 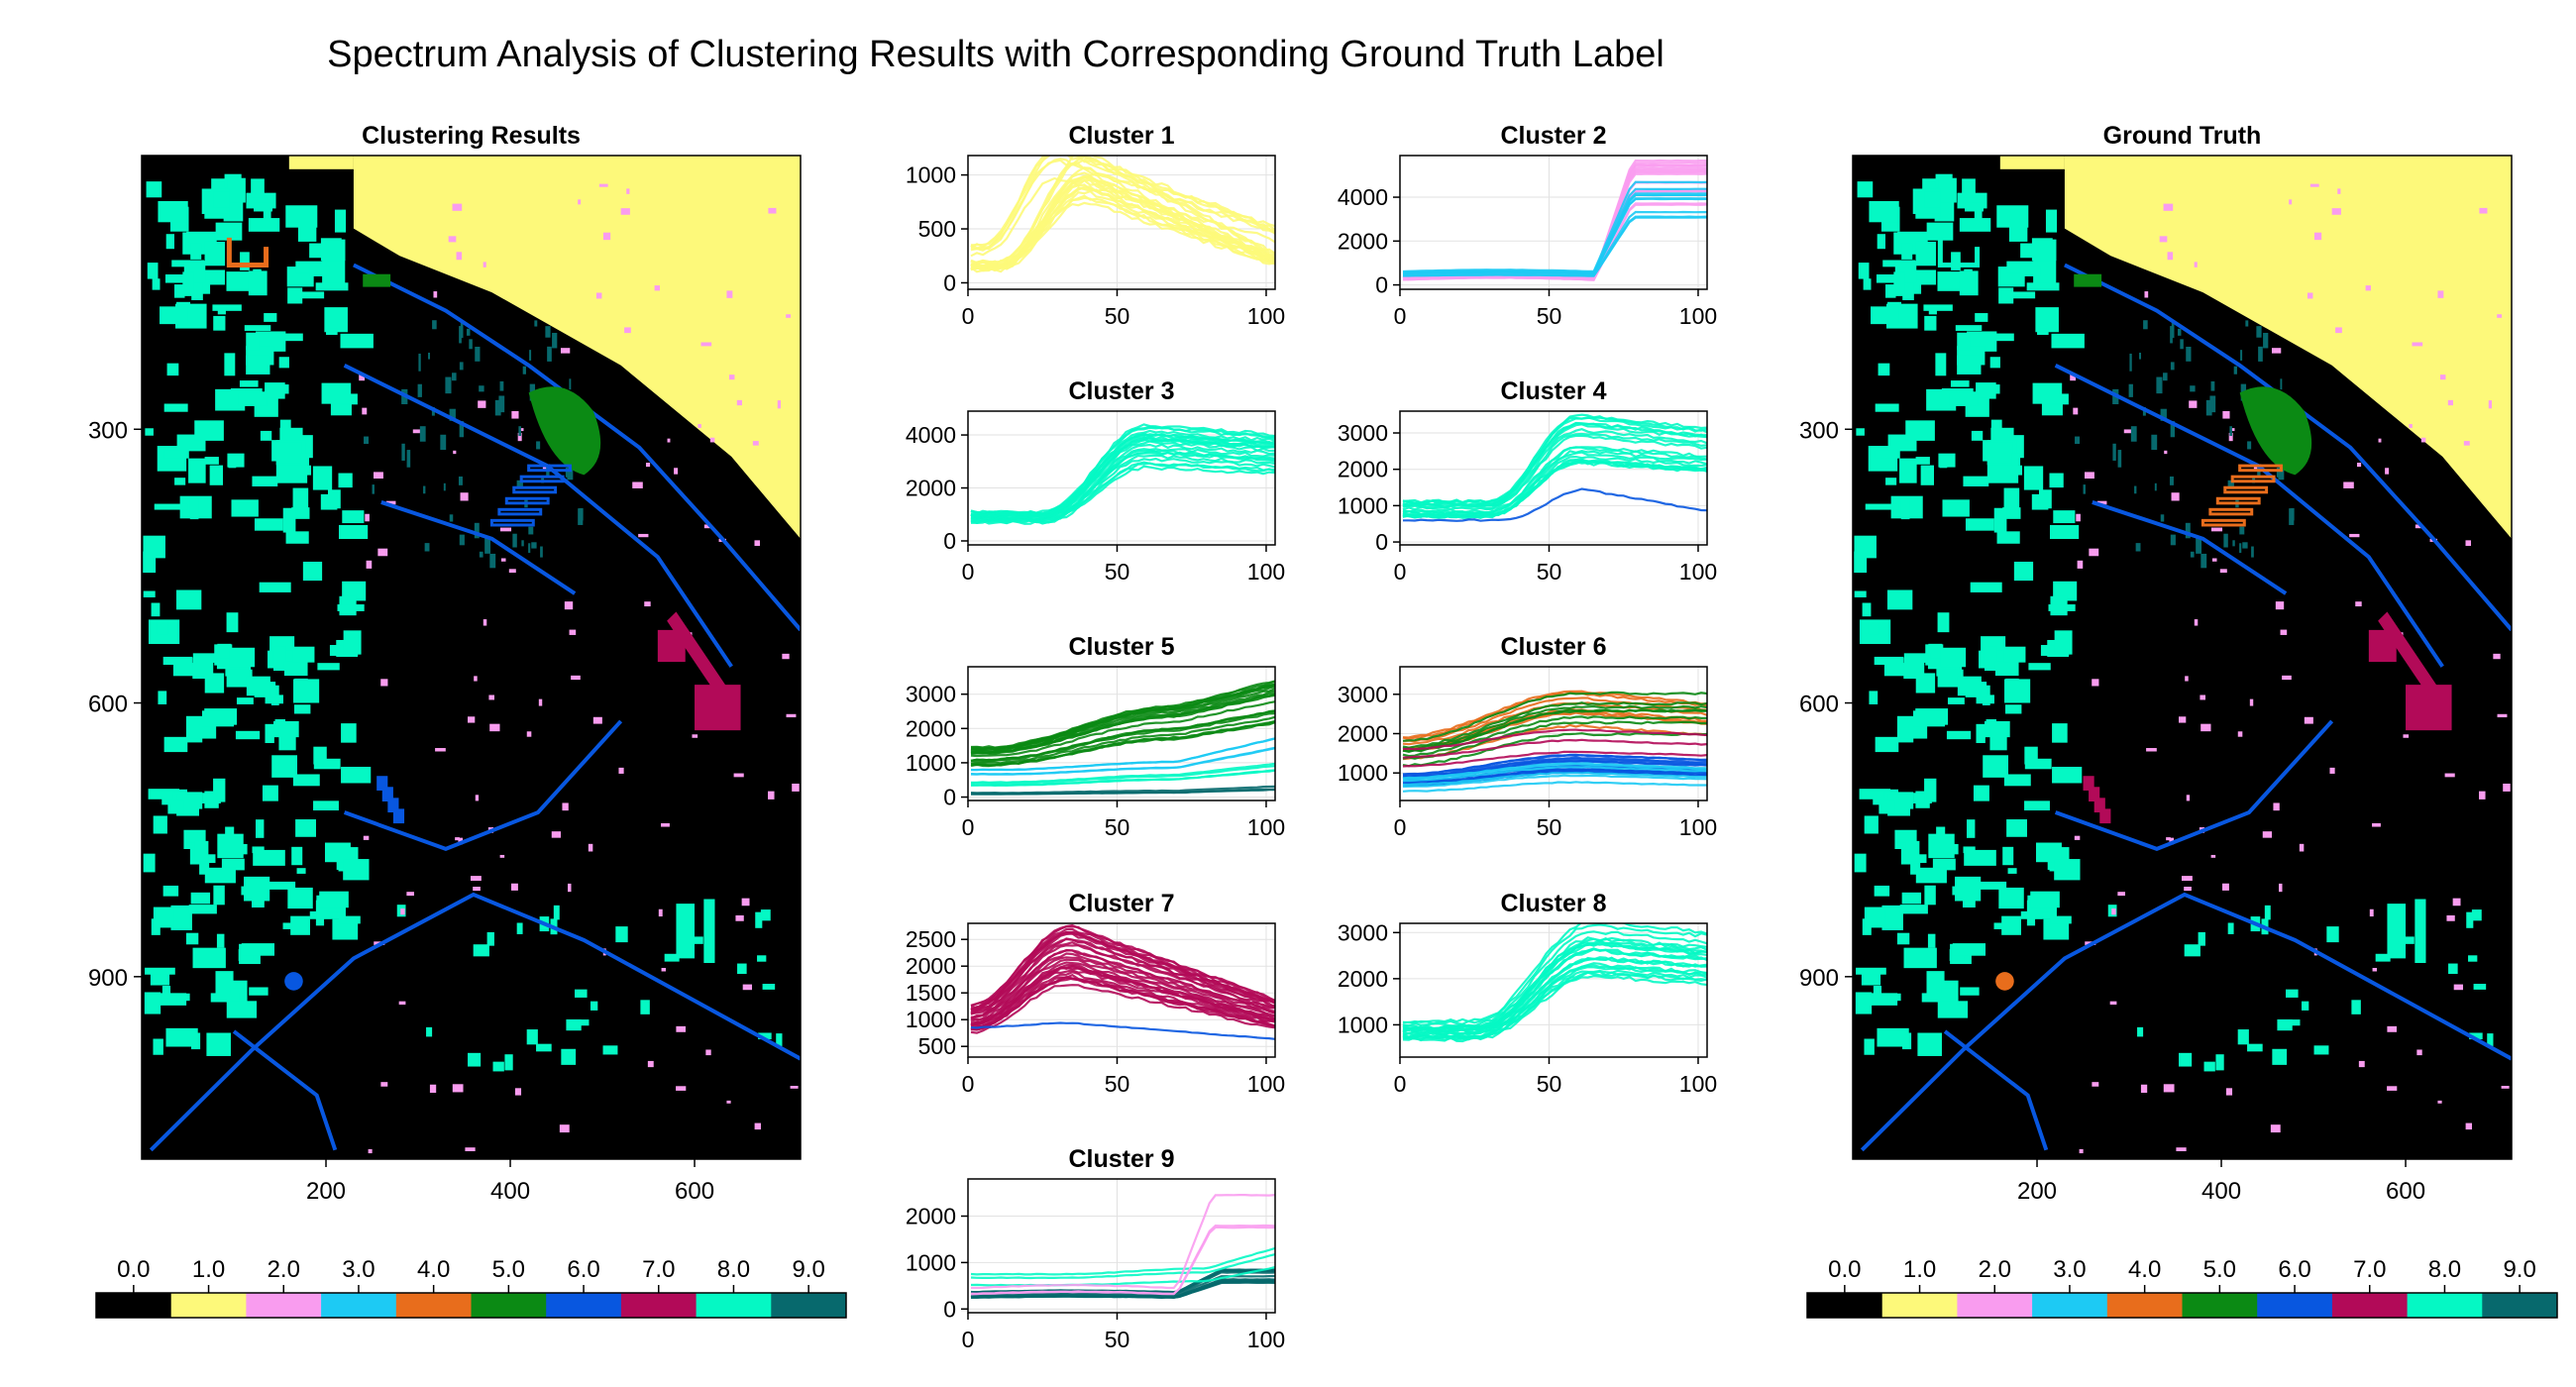 I want to click on y-tick-label: 1000, so click(x=931, y=175).